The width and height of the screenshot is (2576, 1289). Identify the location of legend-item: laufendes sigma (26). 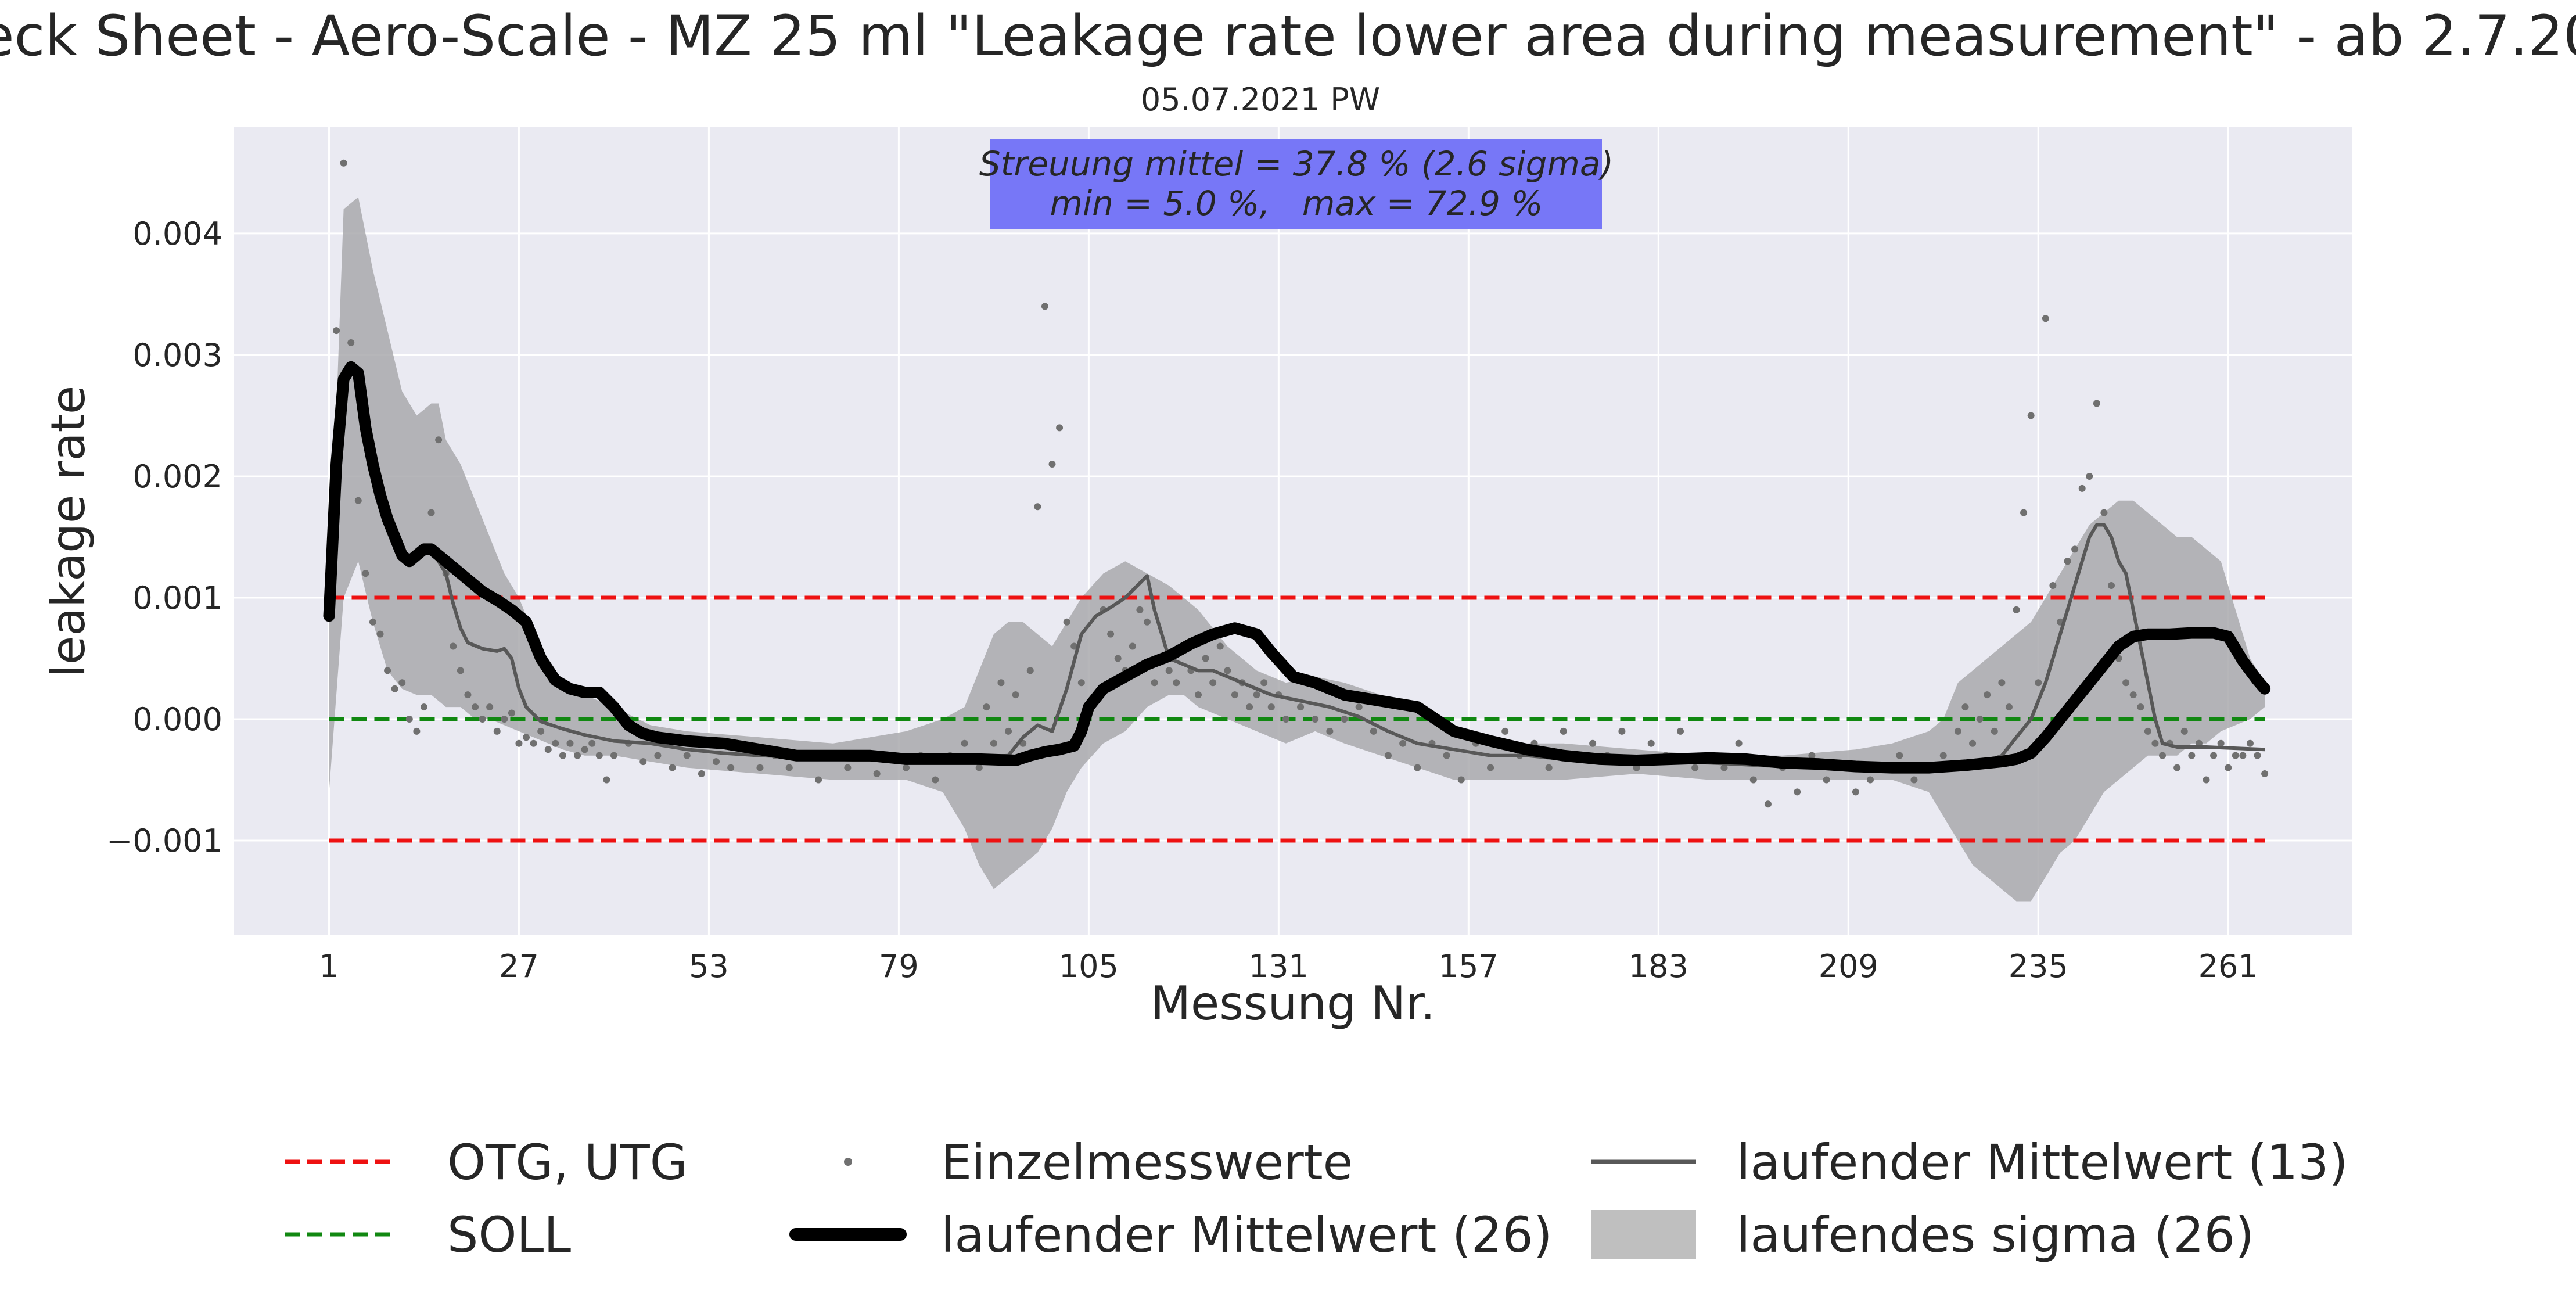
(1922, 1235).